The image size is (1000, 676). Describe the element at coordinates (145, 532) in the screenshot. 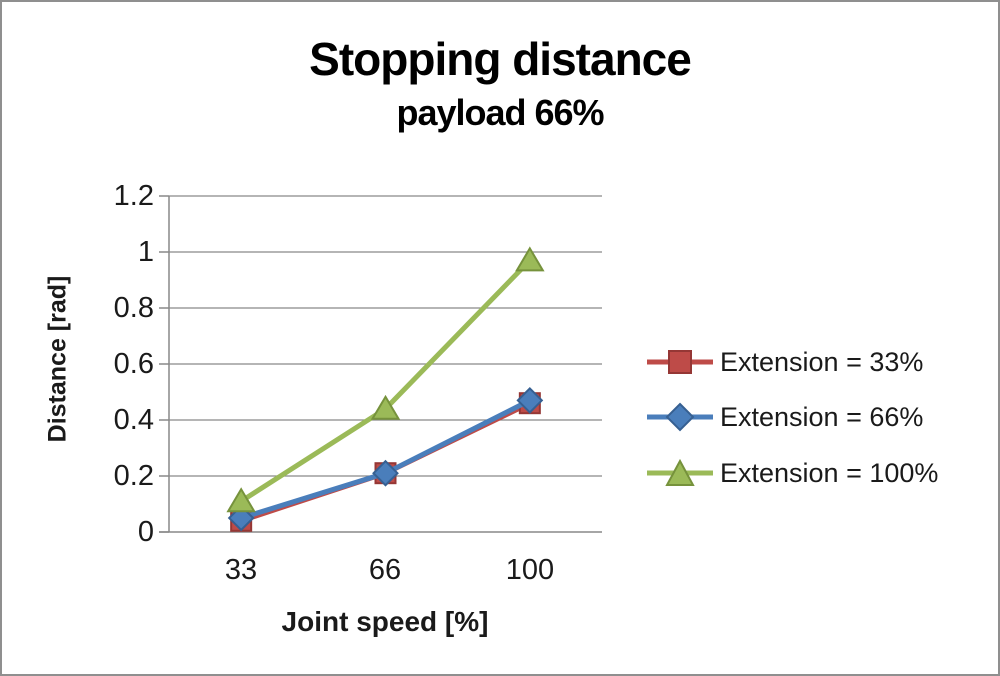

I see `y-tick-label: 0` at that location.